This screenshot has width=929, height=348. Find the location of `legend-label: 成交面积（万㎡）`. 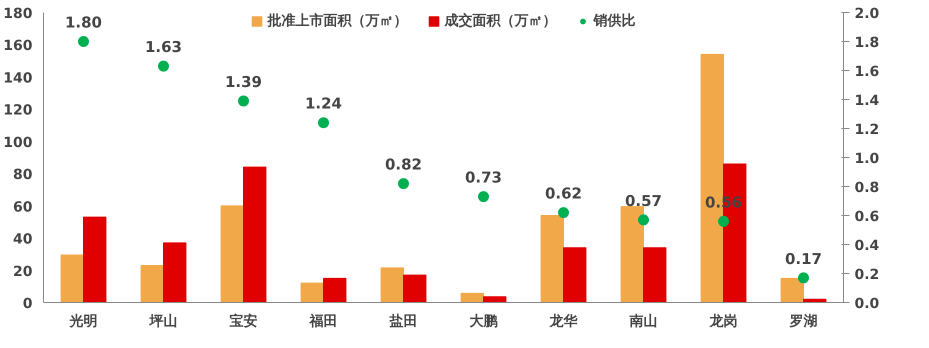

legend-label: 成交面积（万㎡） is located at coordinates (500, 21).